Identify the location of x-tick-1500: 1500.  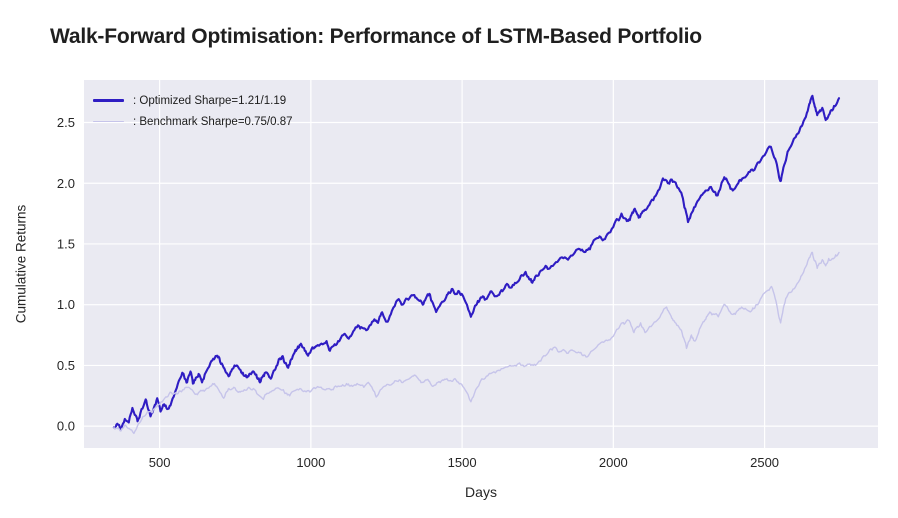
(462, 462).